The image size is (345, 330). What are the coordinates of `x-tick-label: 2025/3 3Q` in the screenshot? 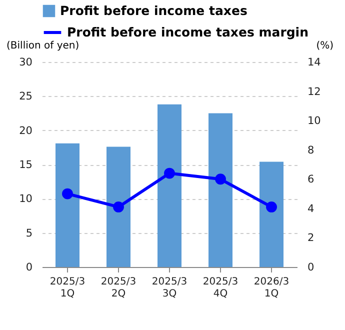 It's located at (170, 288).